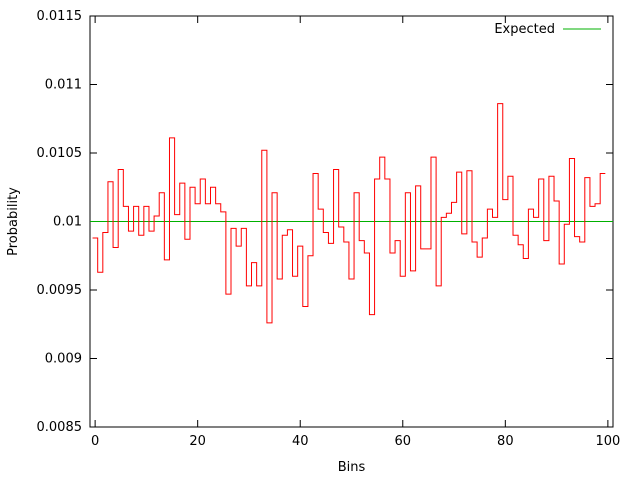  Describe the element at coordinates (60, 427) in the screenshot. I see `y-tick-label: 0.0085` at that location.